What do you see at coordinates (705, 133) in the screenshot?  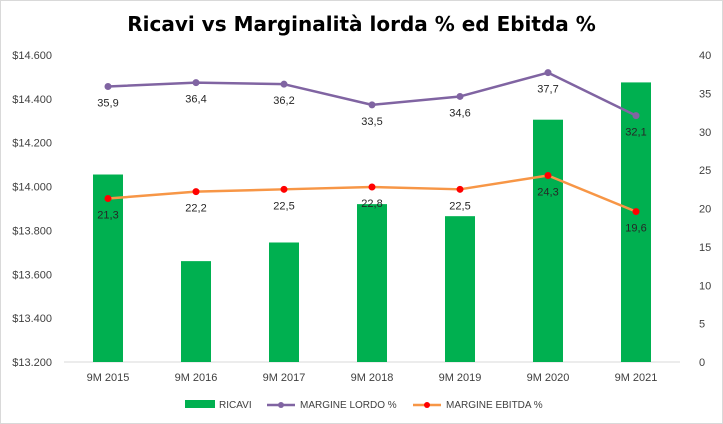 I see `y-tick-label-right: 30` at bounding box center [705, 133].